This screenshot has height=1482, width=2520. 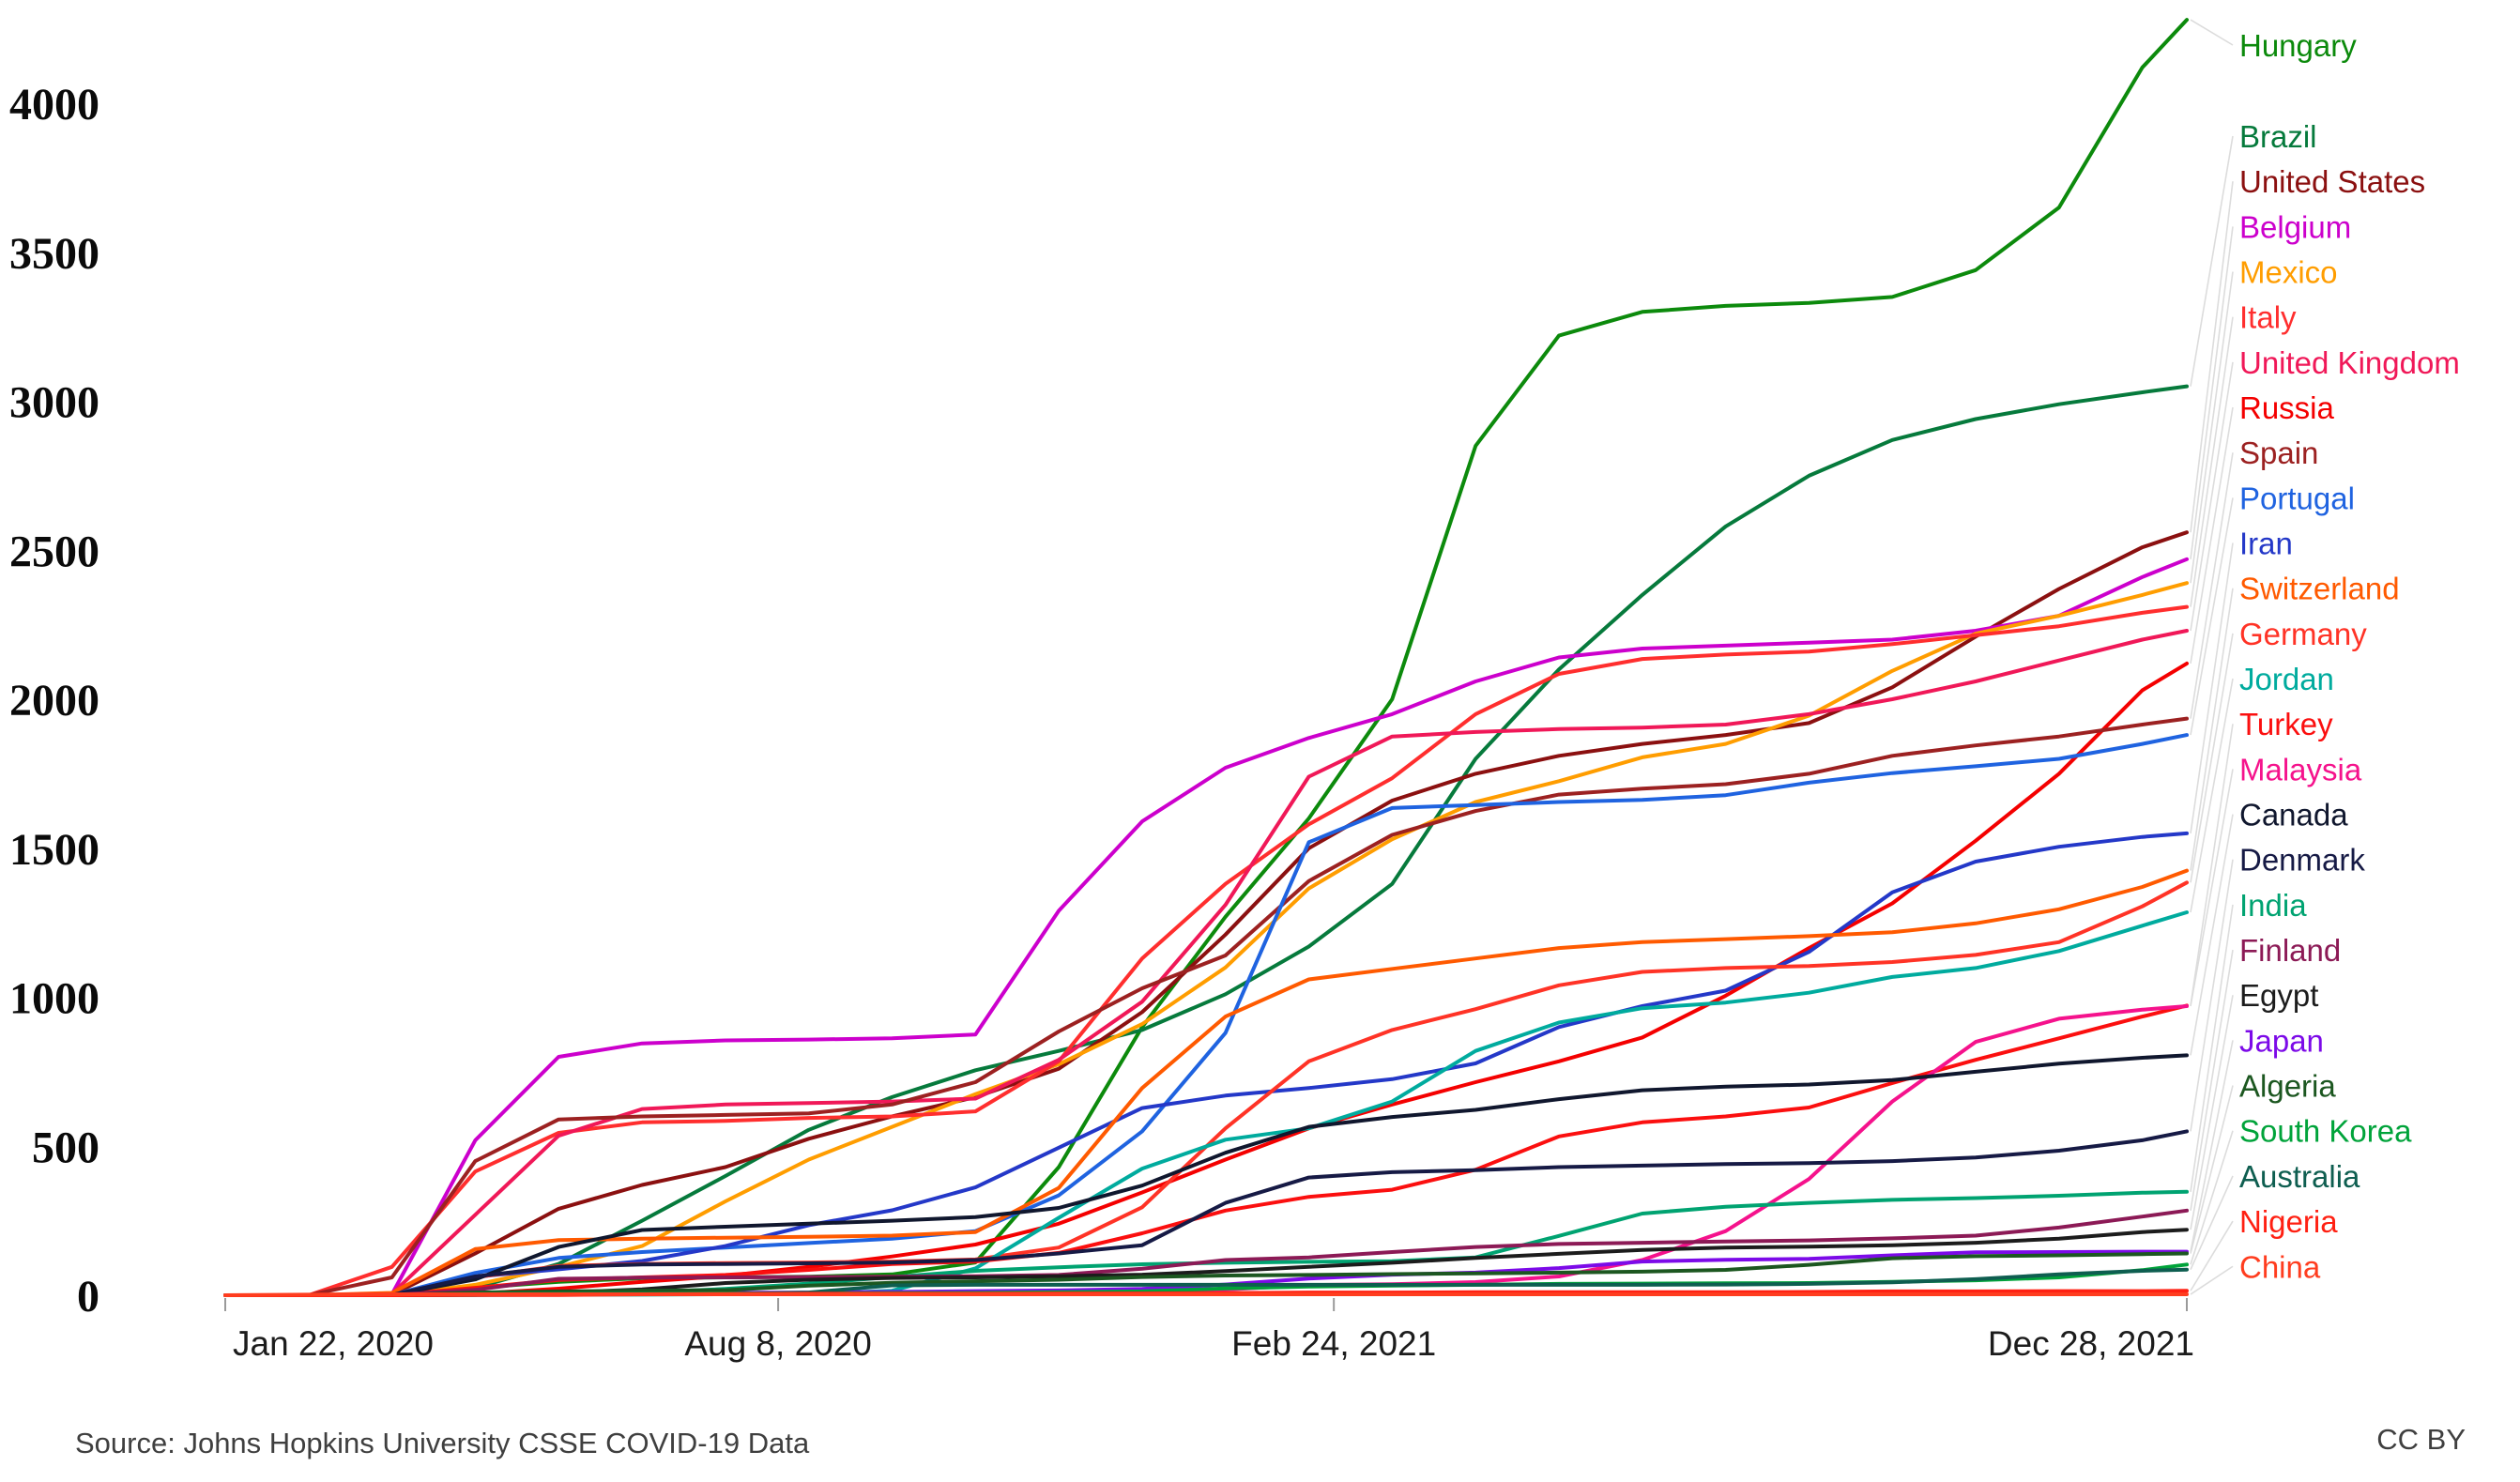 What do you see at coordinates (2421, 1439) in the screenshot?
I see `license-badge: CC BY` at bounding box center [2421, 1439].